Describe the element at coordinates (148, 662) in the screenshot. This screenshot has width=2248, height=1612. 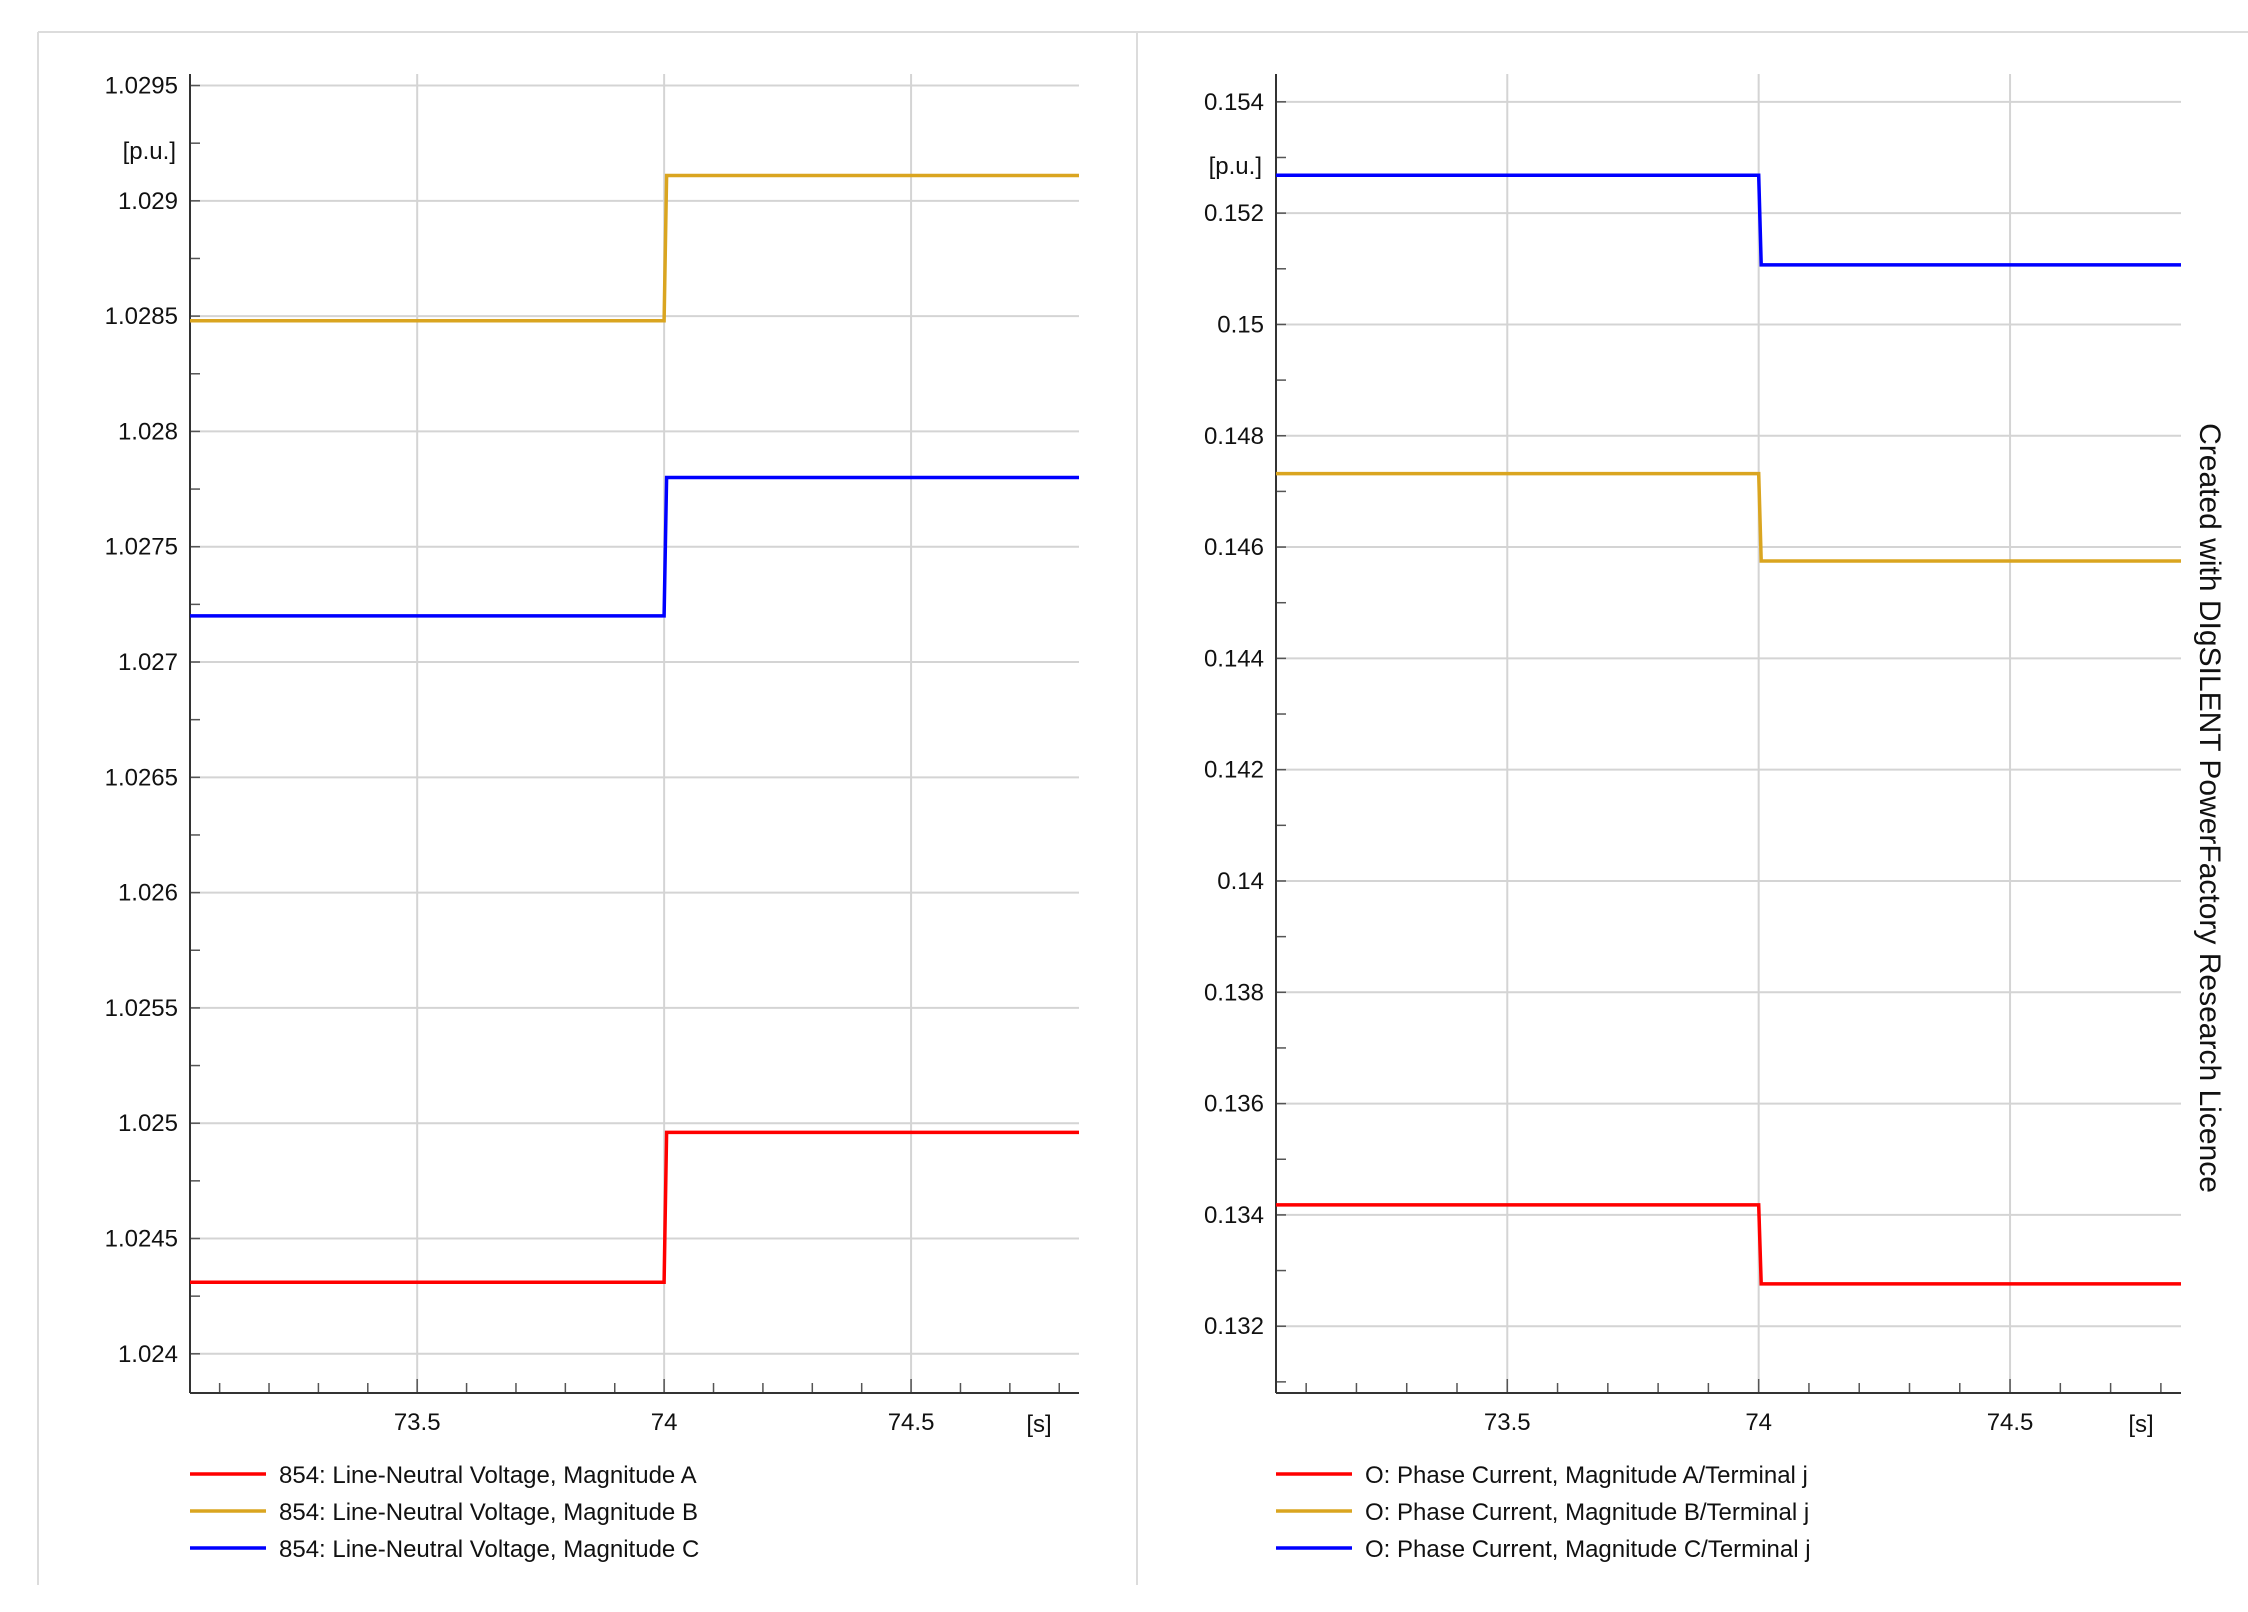
I see `y-tick-label: 1.027` at that location.